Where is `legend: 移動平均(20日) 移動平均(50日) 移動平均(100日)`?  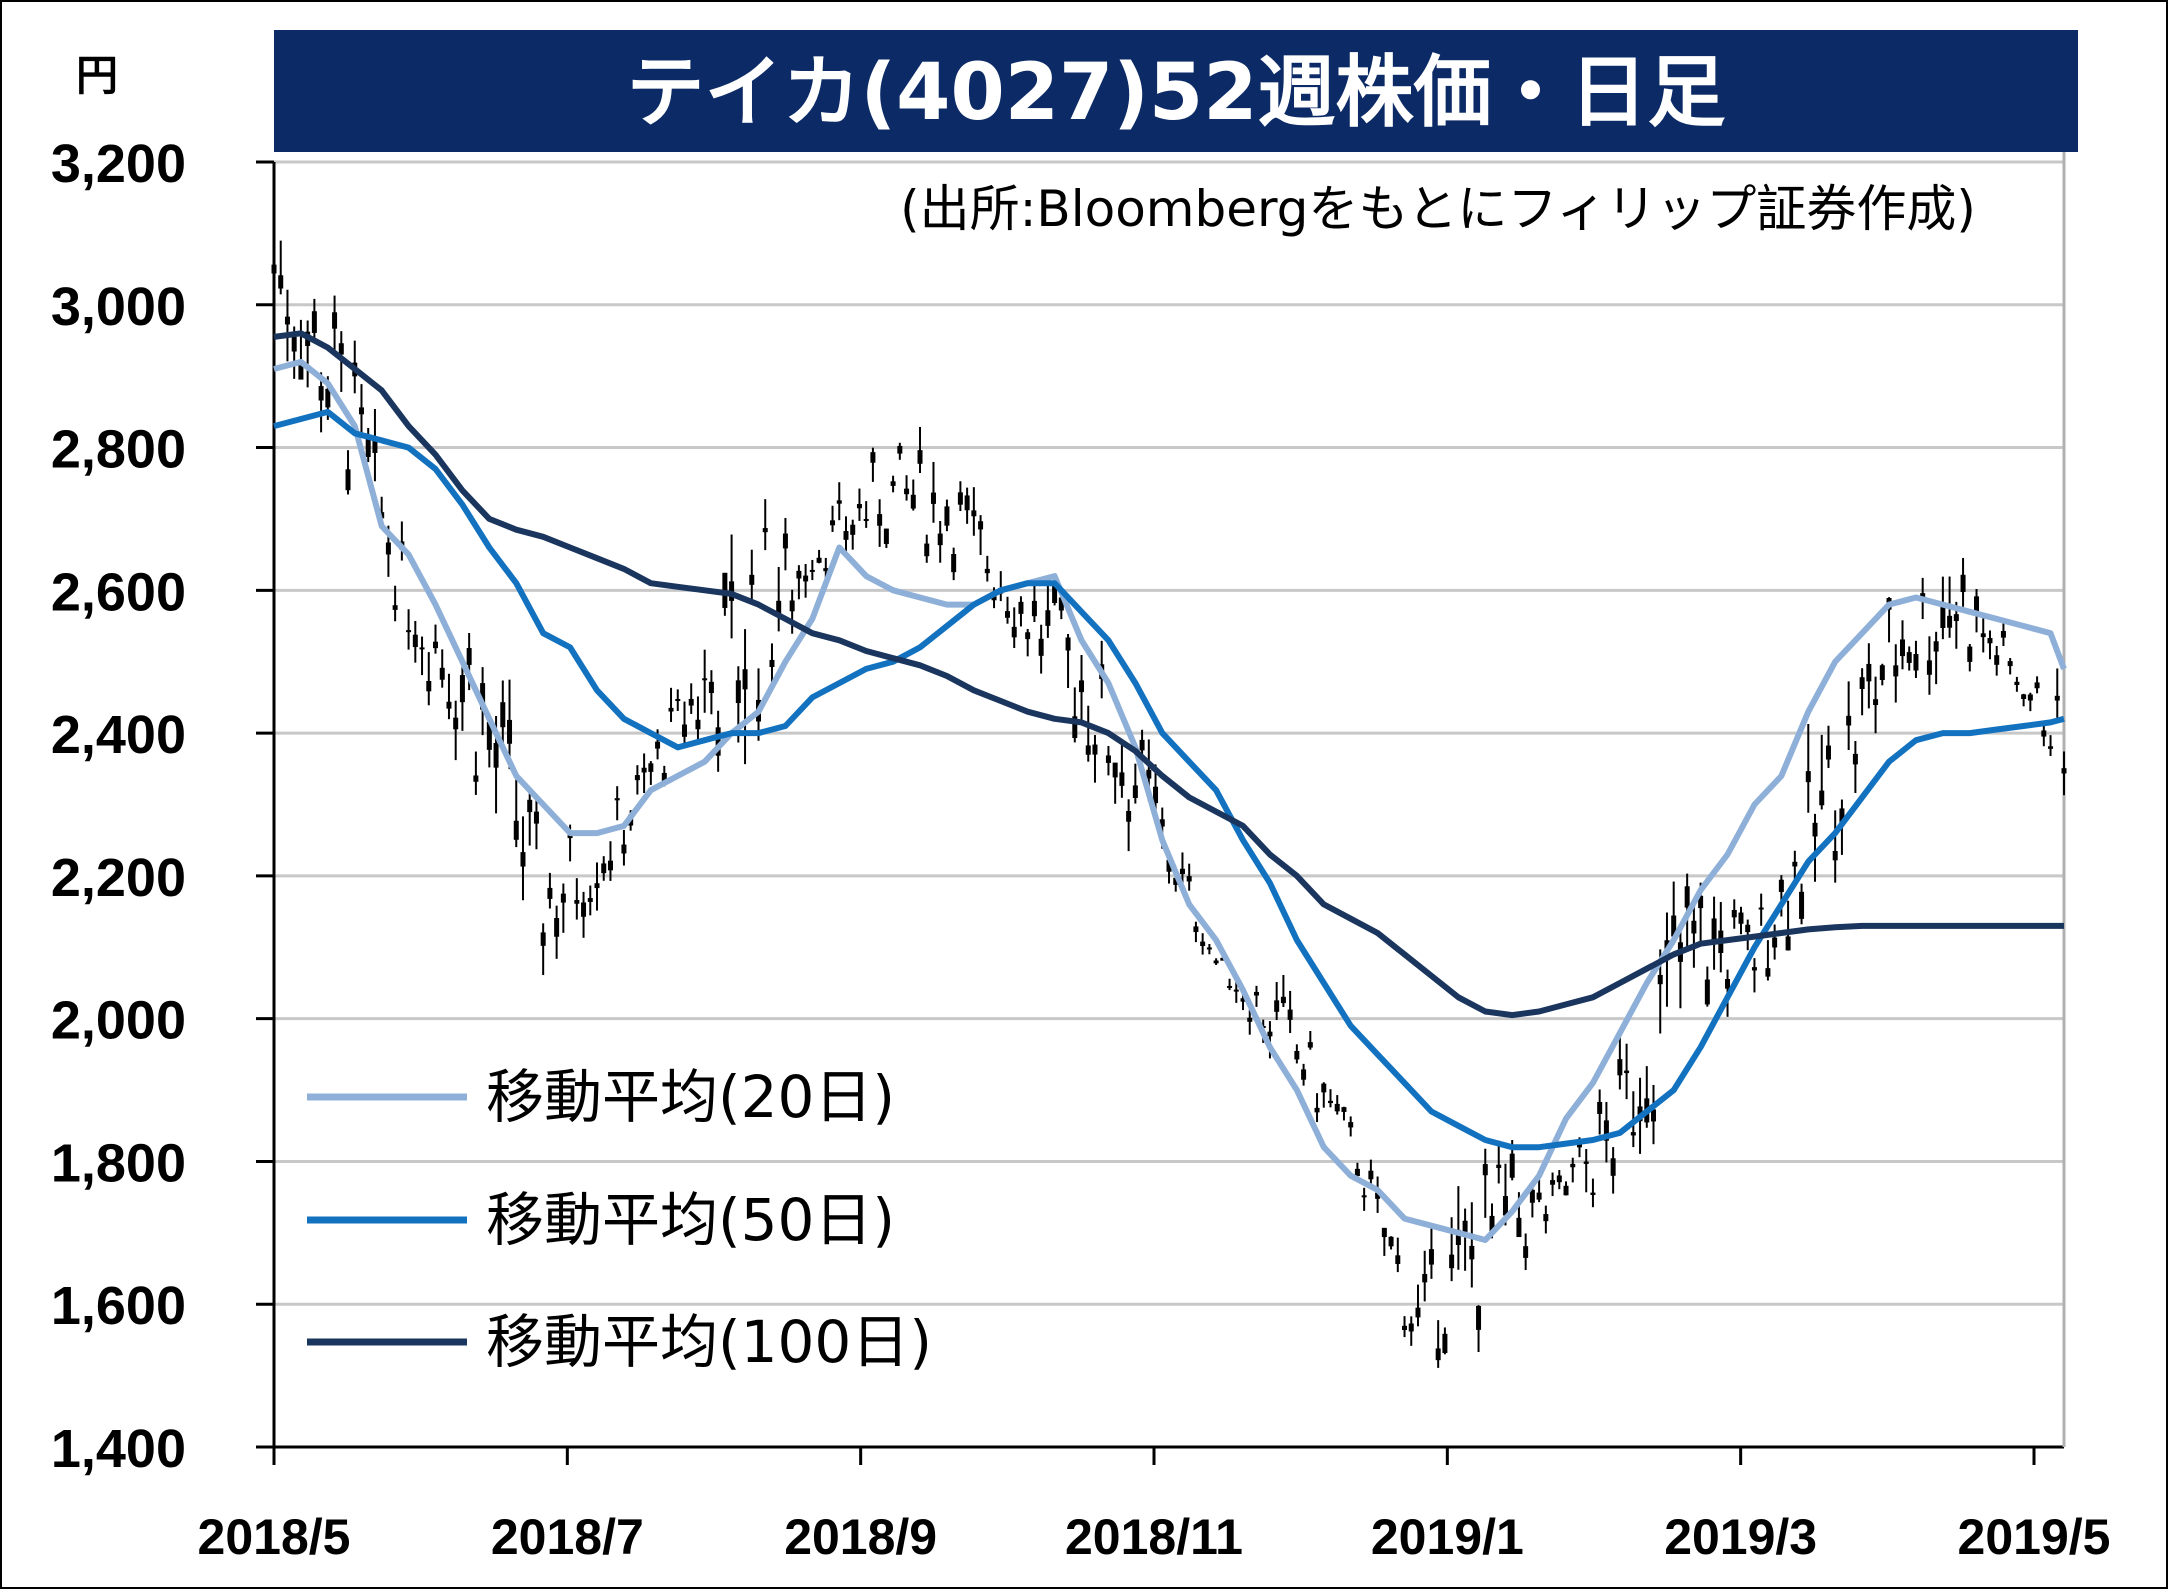
legend: 移動平均(20日) 移動平均(50日) 移動平均(100日) is located at coordinates (619, 1219).